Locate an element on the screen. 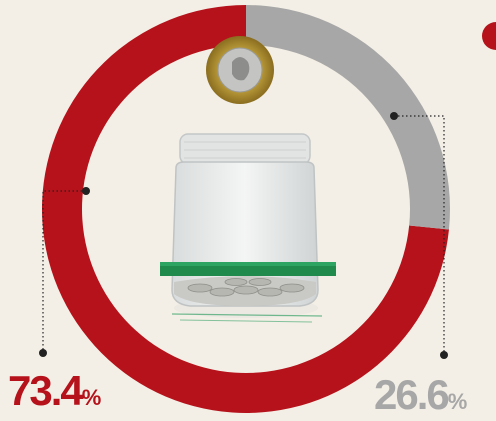 The image size is (496, 421). slice-label-0: 73.4% is located at coordinates (54, 391).